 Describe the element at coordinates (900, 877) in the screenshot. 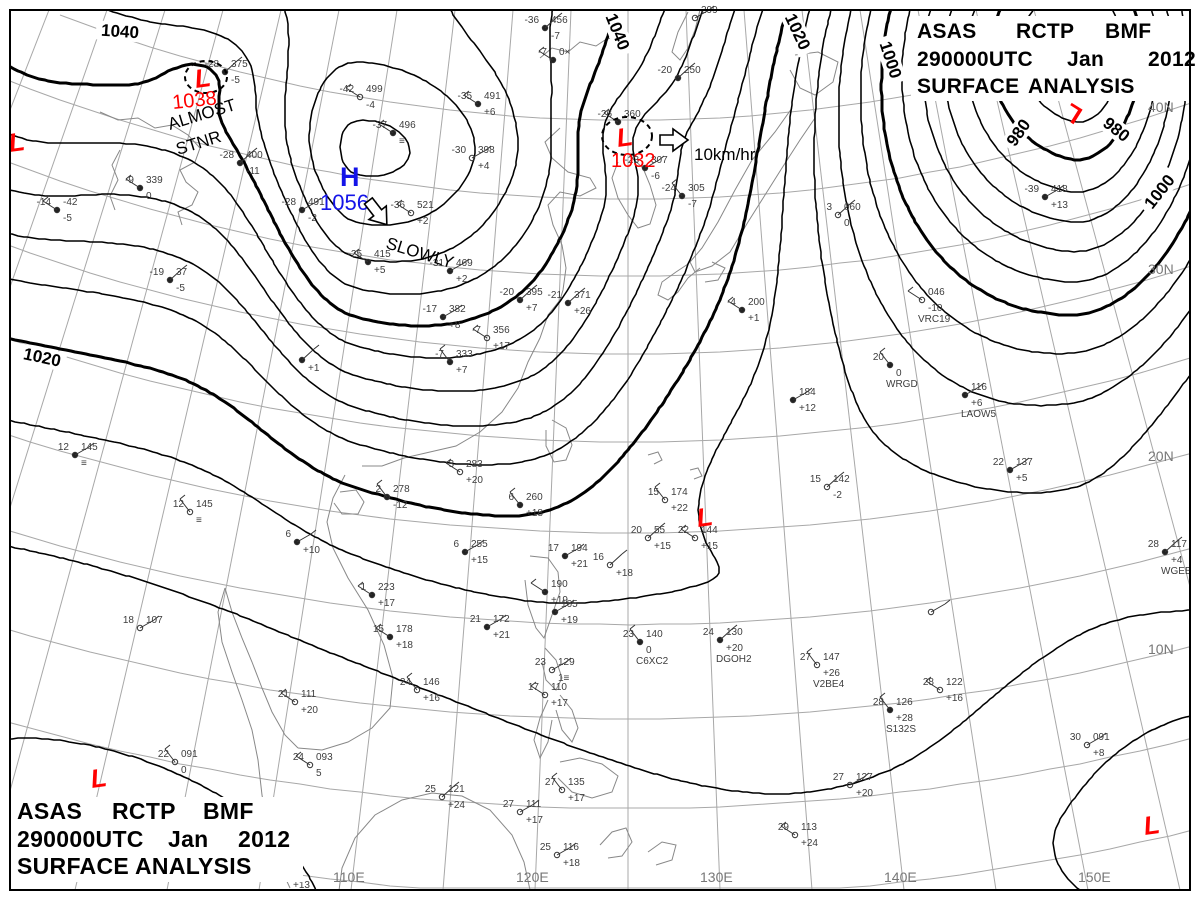

I see `svg-text: 140E` at that location.